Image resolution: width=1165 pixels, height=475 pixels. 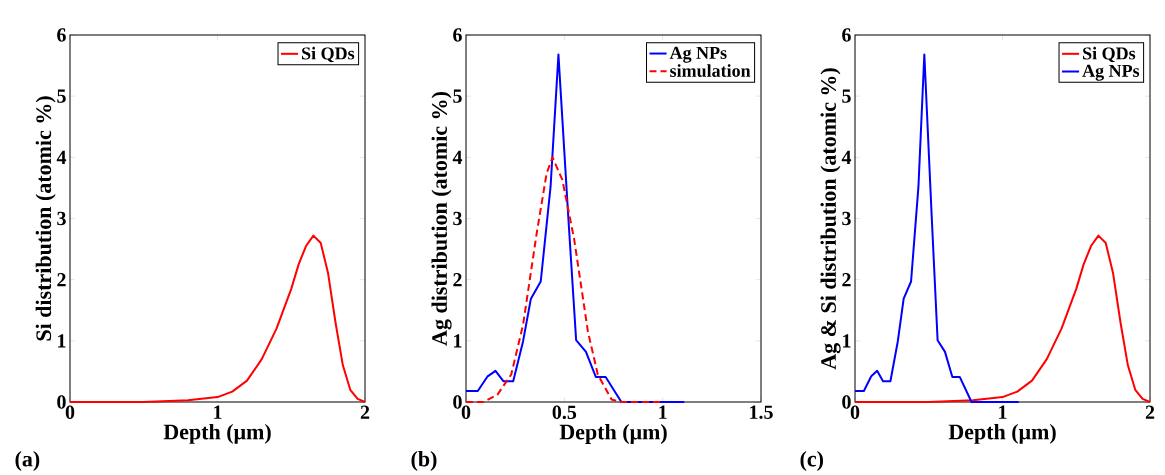 I want to click on y-axis-title: Ag & Si distribution (atomic %), so click(x=830, y=219).